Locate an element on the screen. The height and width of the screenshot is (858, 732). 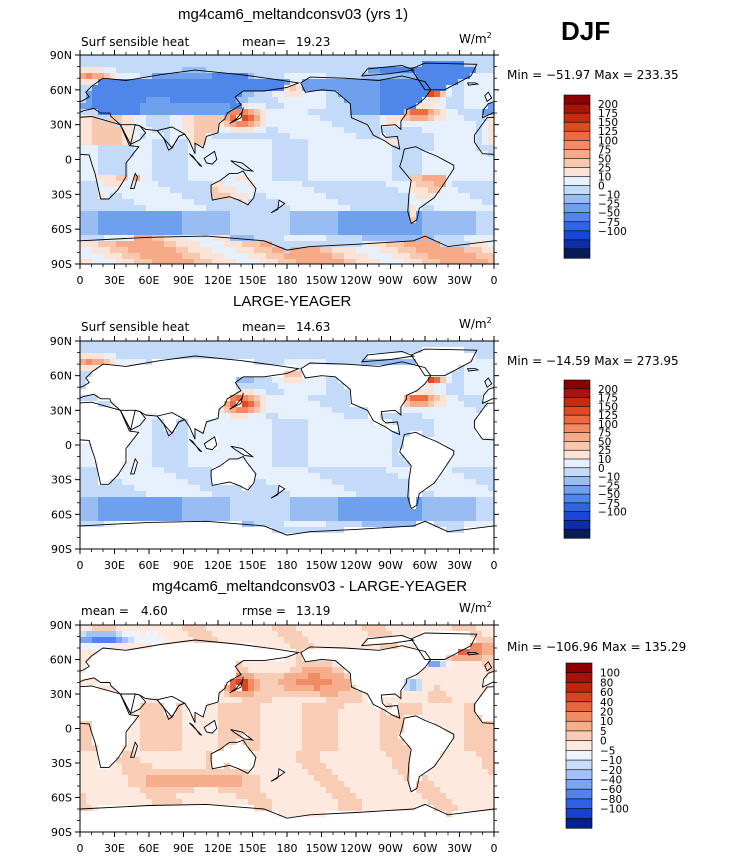
colorbar-label: 150 is located at coordinates (608, 123).